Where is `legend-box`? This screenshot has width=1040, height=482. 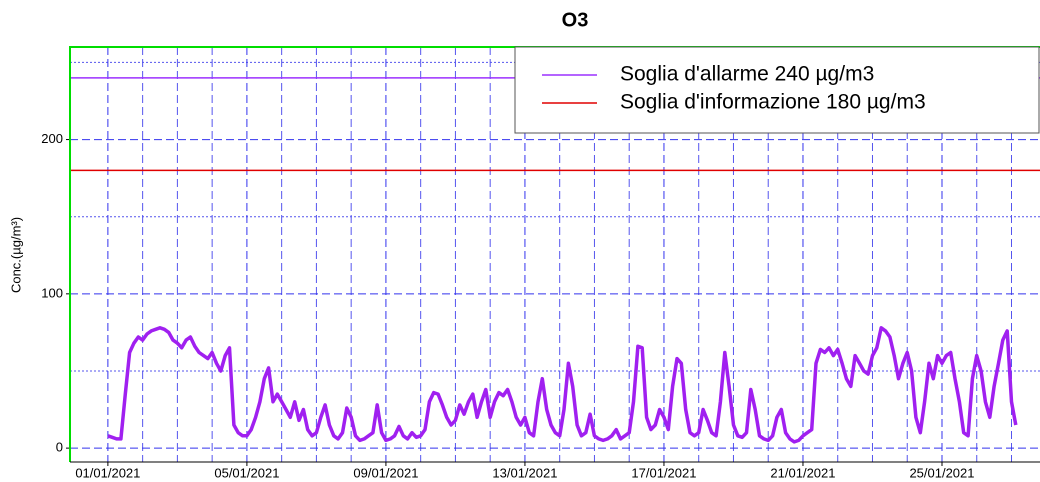
legend-box is located at coordinates (777, 90).